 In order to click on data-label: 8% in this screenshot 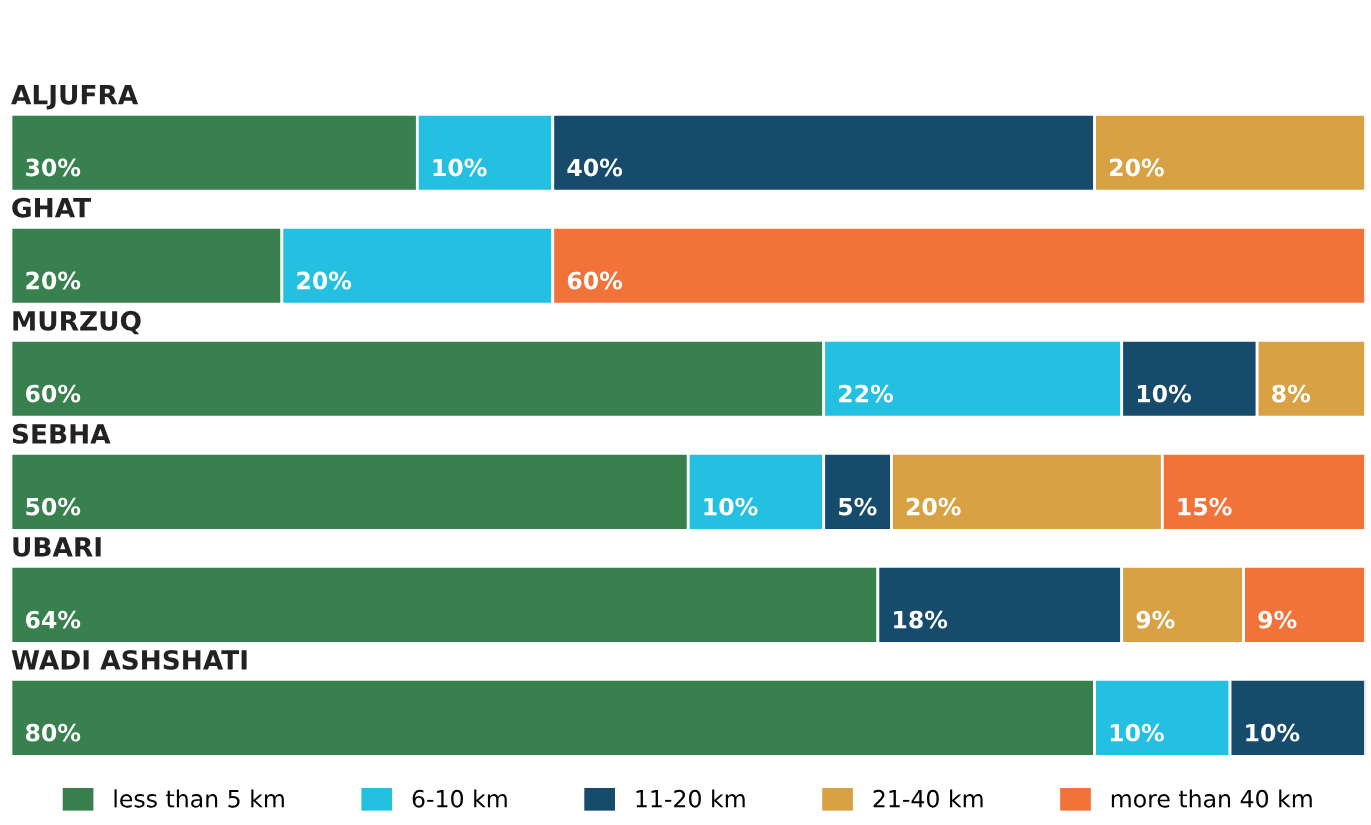, I will do `click(1291, 393)`.